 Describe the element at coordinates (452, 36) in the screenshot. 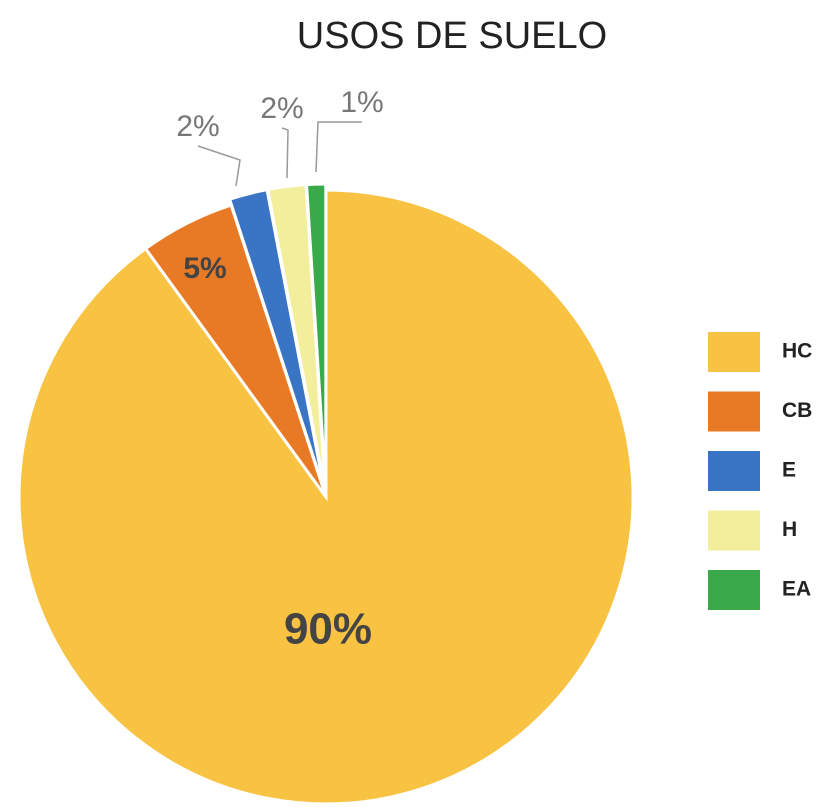

I see `chart-title: USOS DE SUELO` at that location.